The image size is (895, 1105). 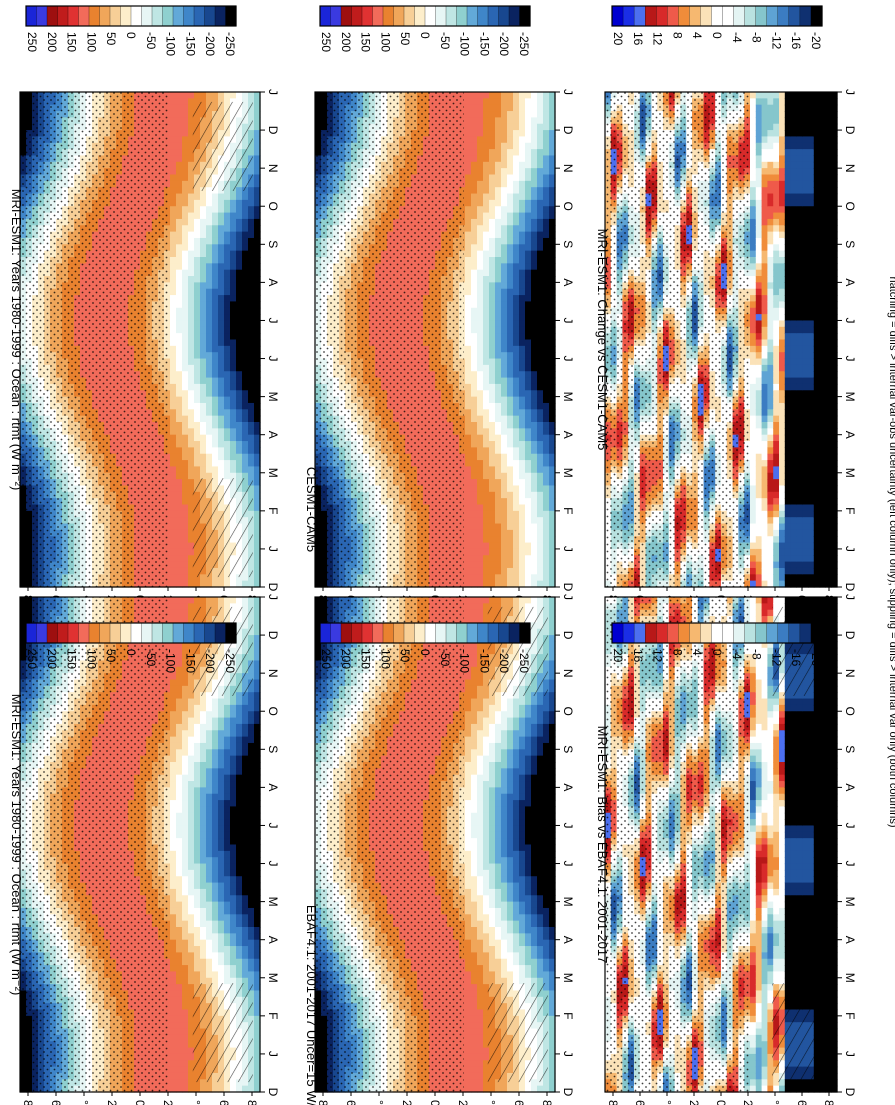 What do you see at coordinates (151, 41) in the screenshot?
I see `colorbar-label: -50` at bounding box center [151, 41].